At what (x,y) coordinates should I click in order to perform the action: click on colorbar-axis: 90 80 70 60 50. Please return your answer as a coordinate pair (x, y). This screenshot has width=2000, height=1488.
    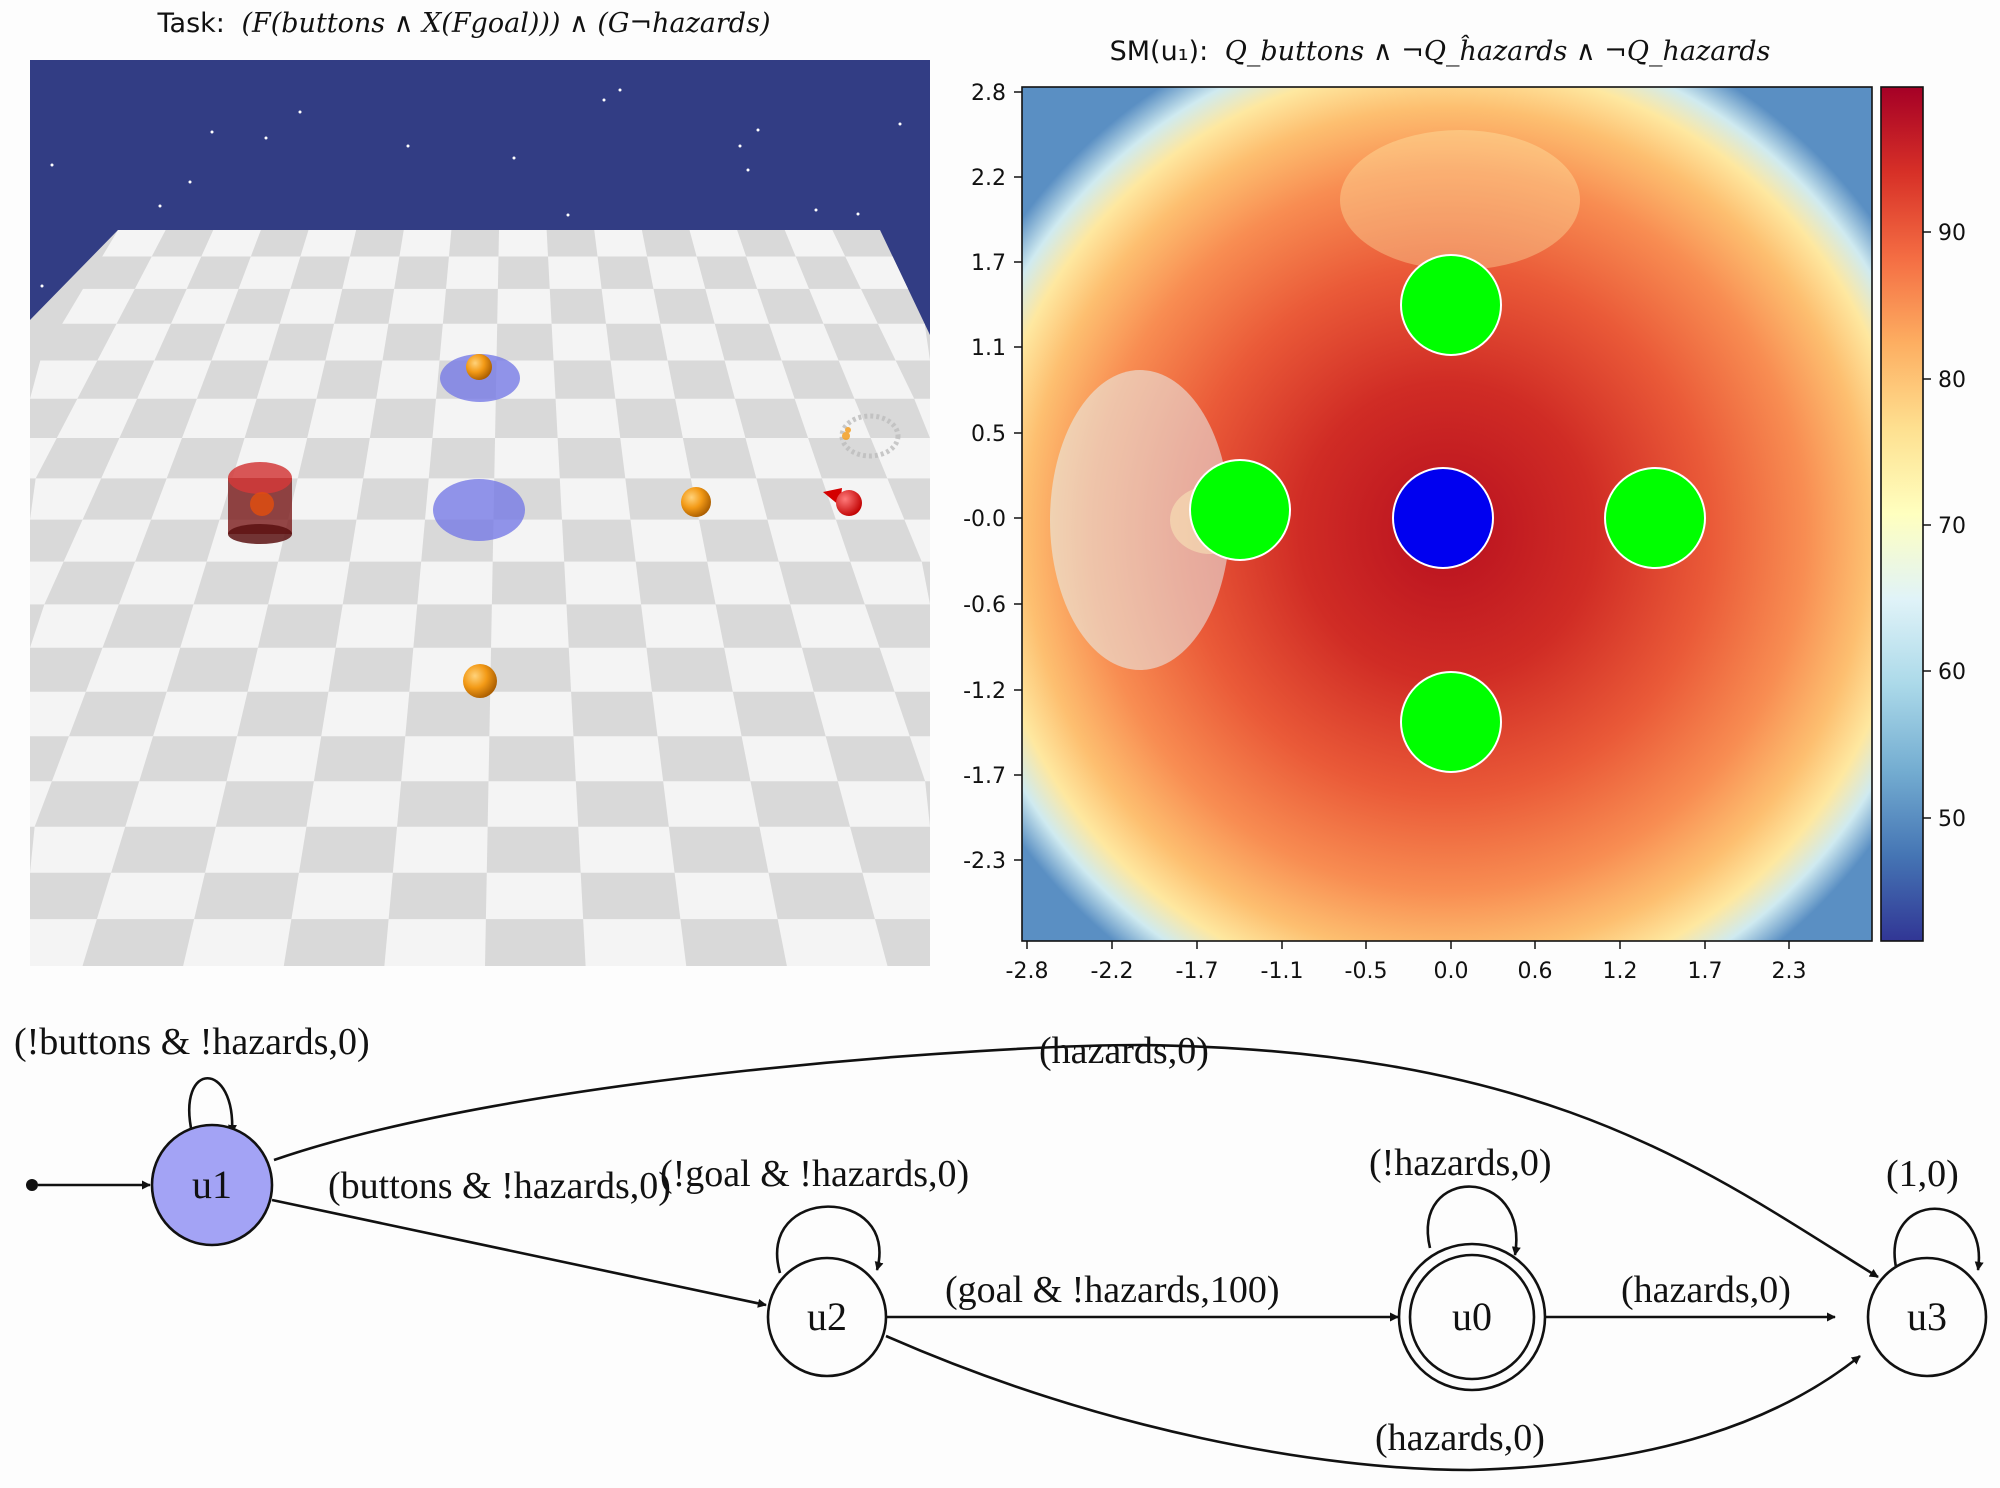
    Looking at the image, I should click on (1944, 526).